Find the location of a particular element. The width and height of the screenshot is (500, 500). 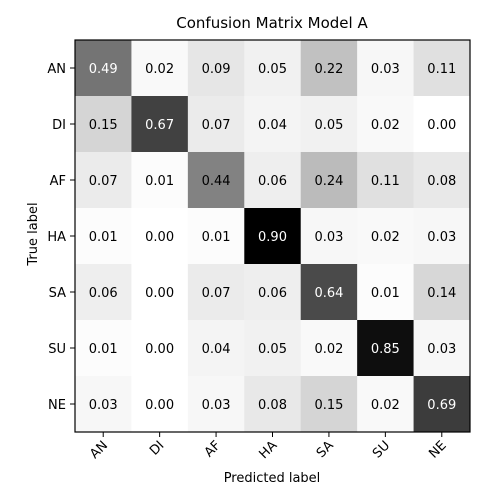

y-tick-label: SA is located at coordinates (57, 293).